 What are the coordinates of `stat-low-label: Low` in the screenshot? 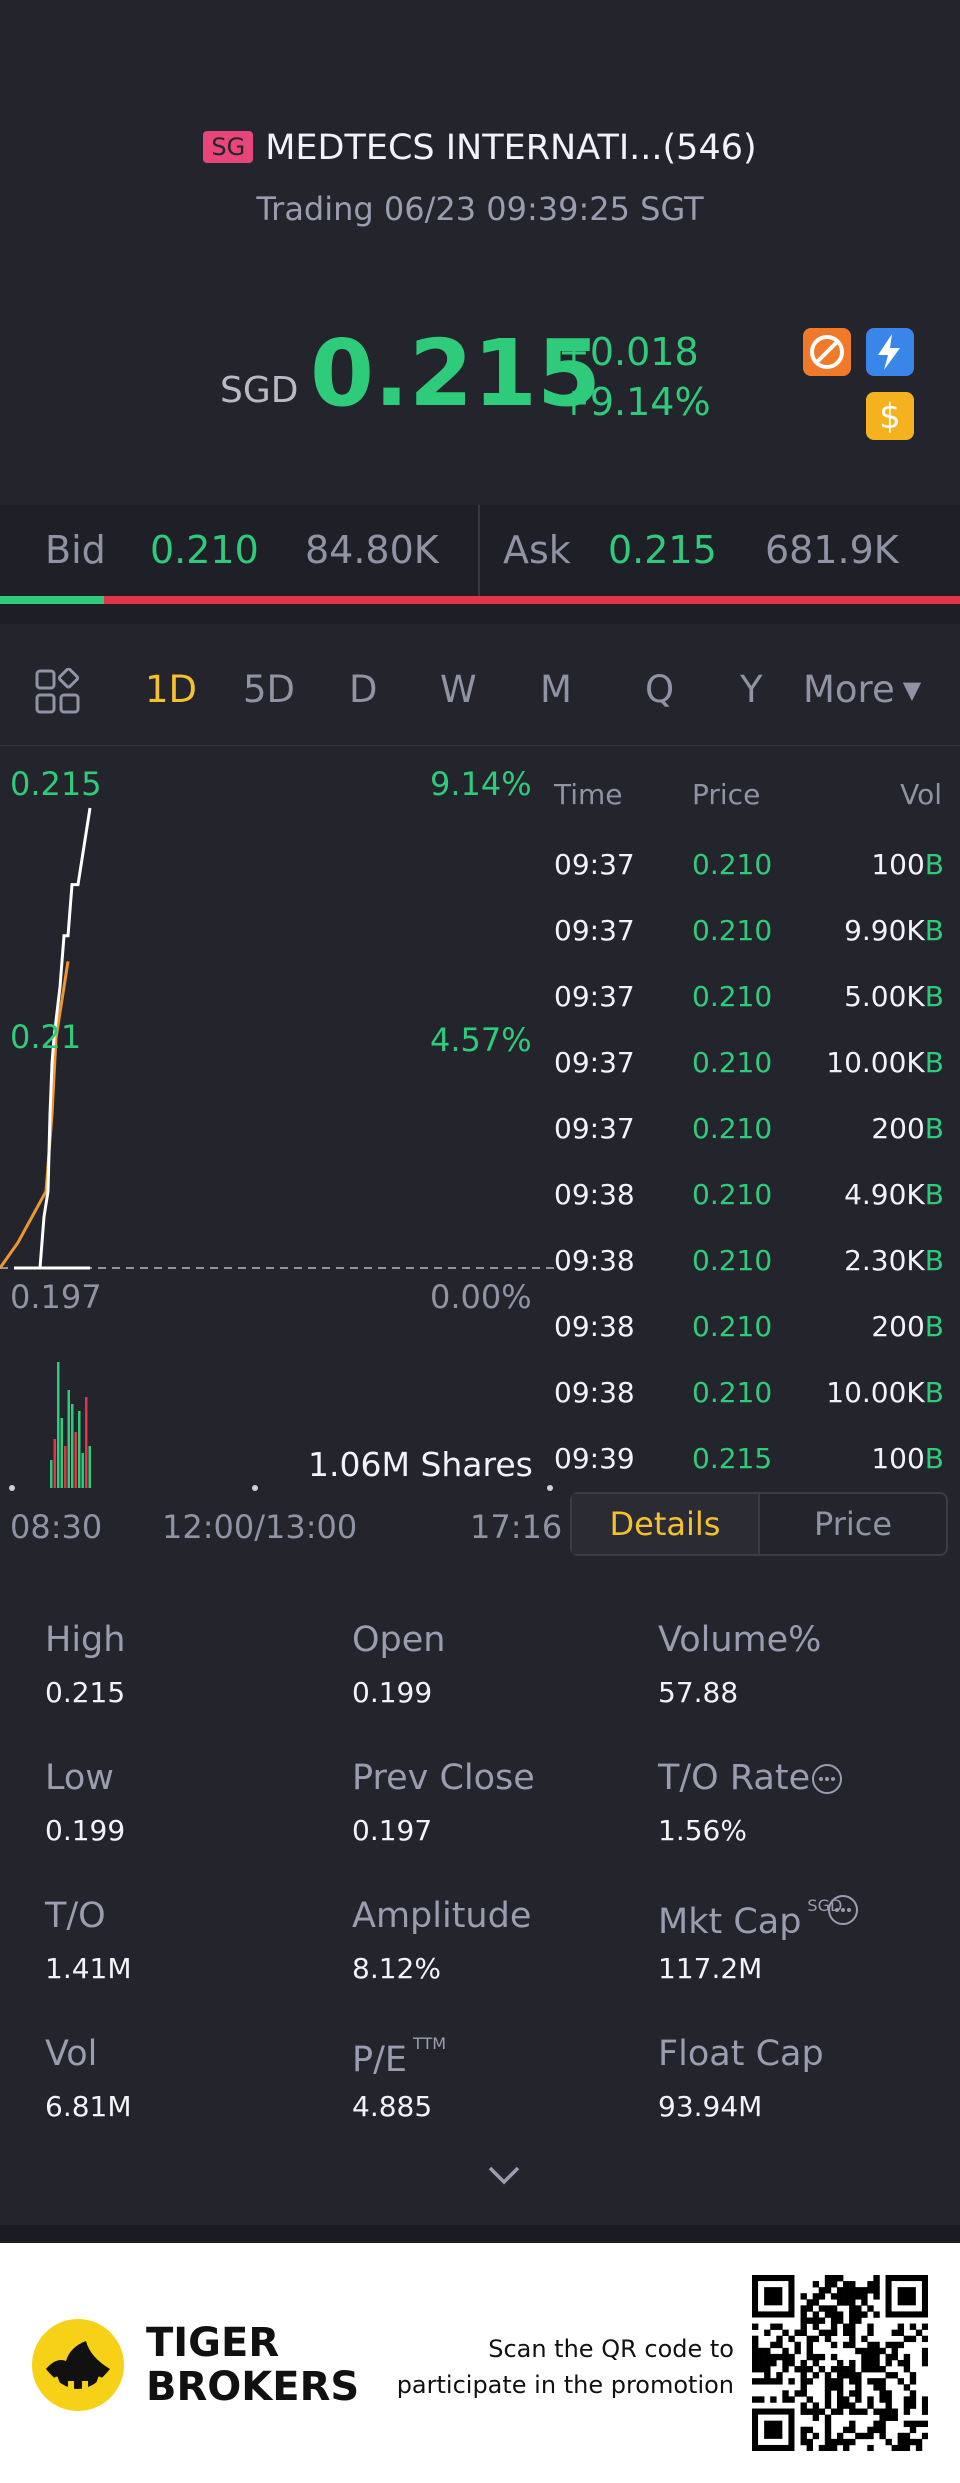 It's located at (79, 1778).